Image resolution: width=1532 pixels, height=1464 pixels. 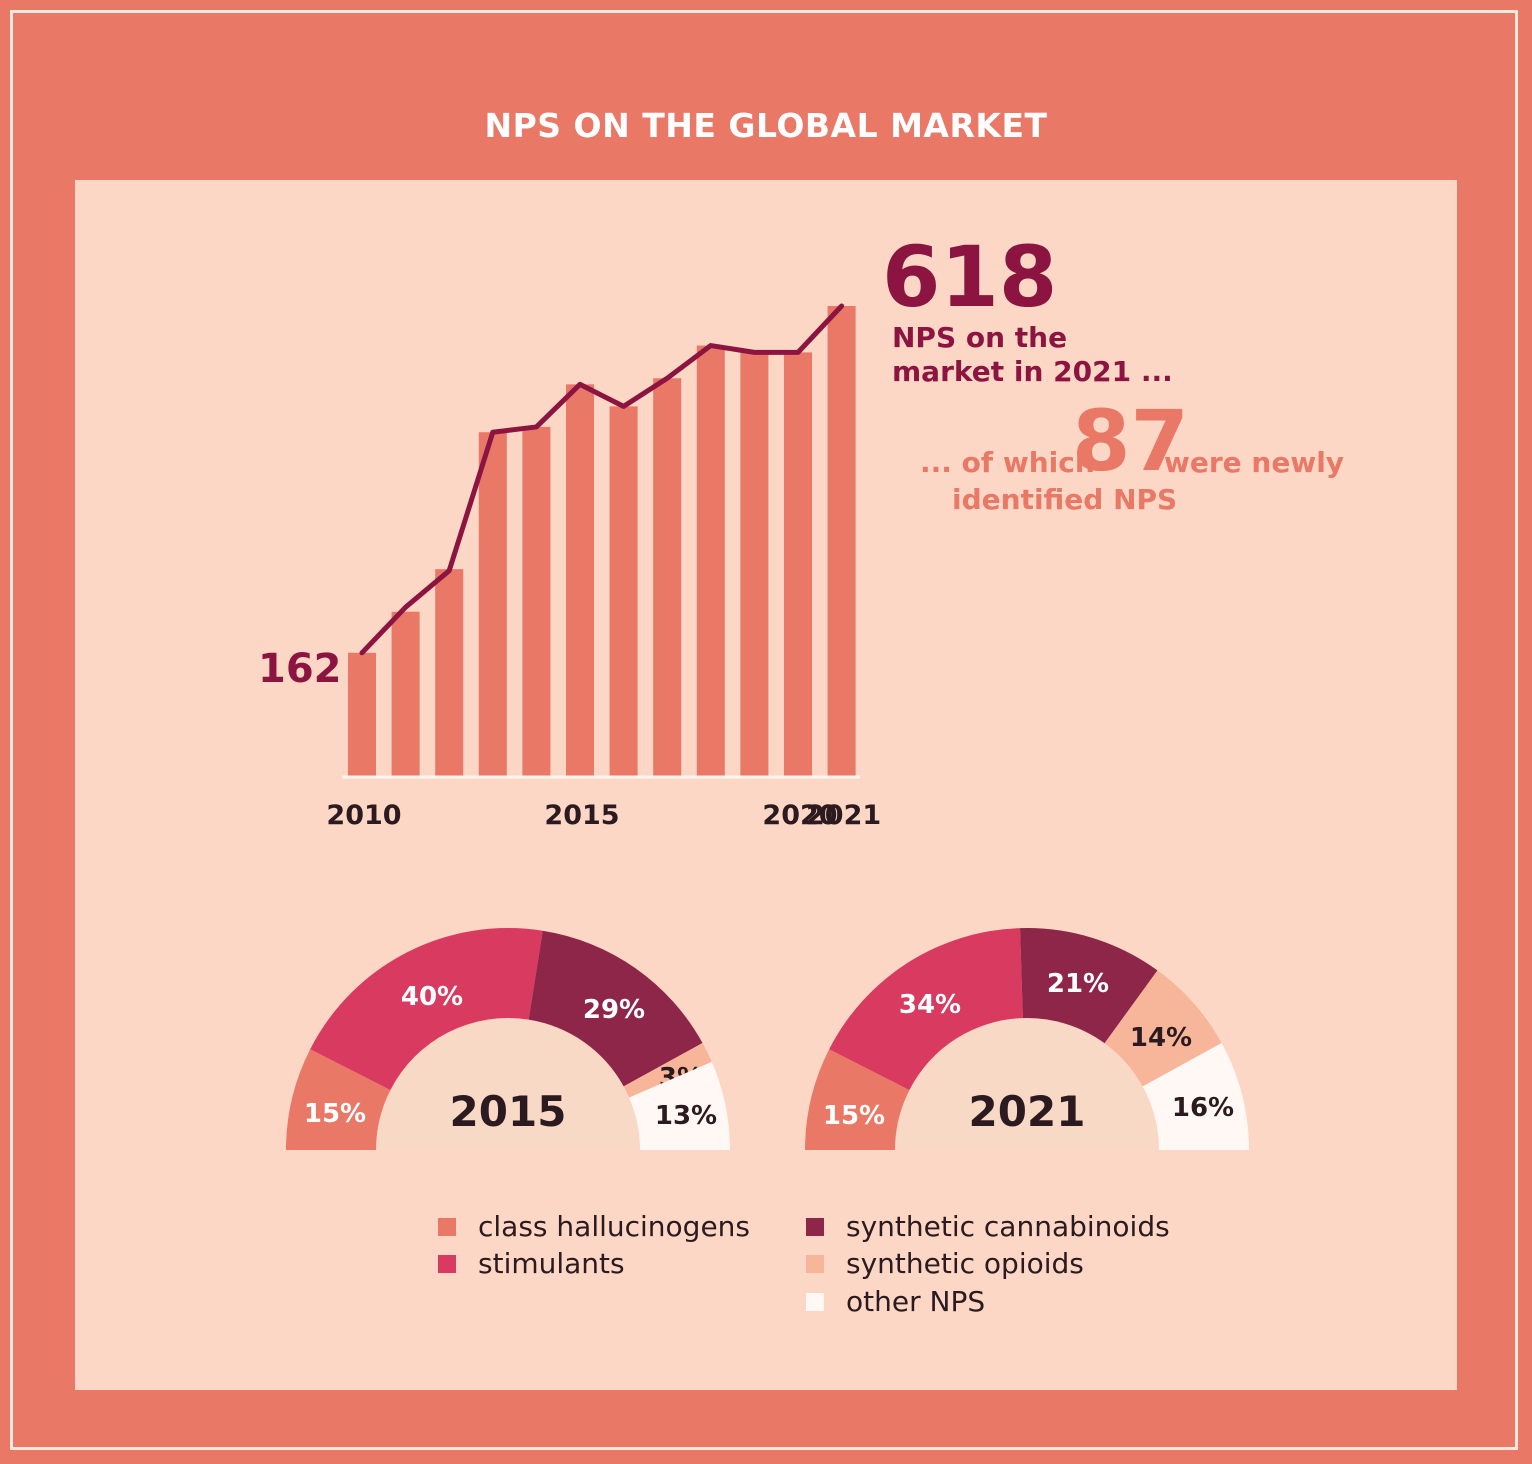 What do you see at coordinates (614, 1226) in the screenshot?
I see `legend-label: class hallucinogens` at bounding box center [614, 1226].